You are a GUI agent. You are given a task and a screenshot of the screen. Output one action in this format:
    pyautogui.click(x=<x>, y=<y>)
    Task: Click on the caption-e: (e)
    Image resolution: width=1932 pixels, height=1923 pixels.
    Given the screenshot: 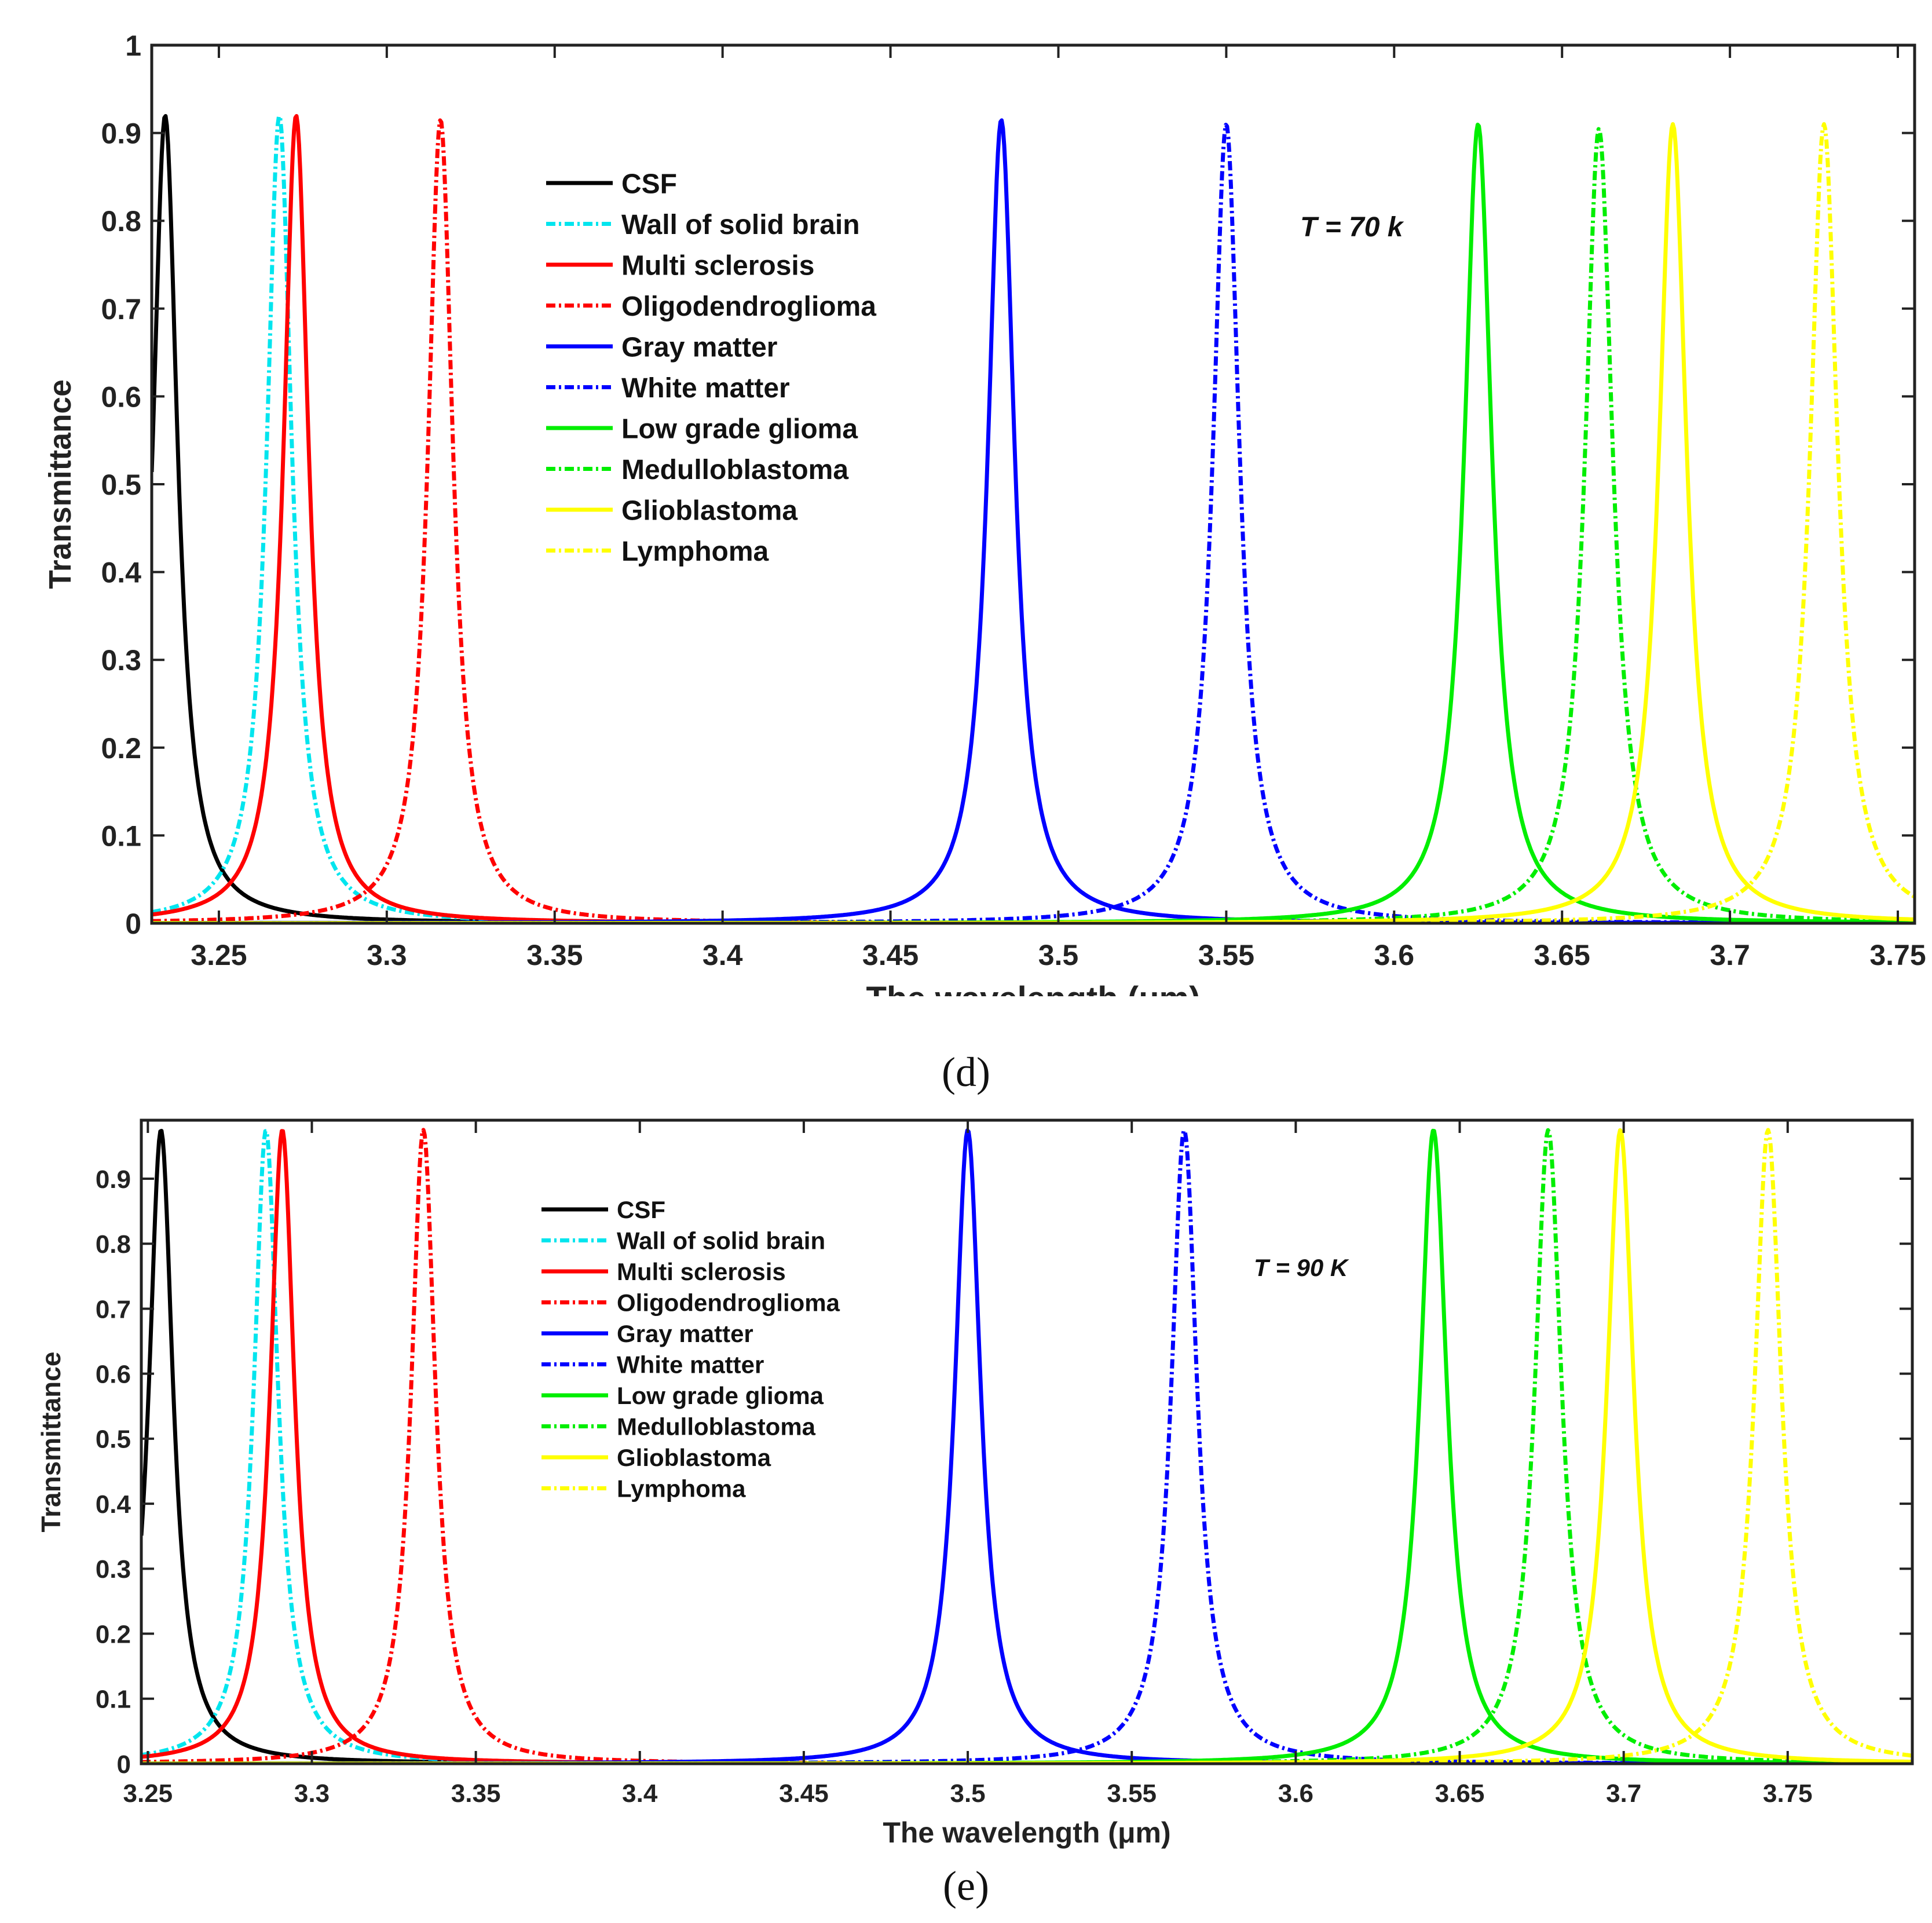 What is the action you would take?
    pyautogui.click(x=966, y=1886)
    